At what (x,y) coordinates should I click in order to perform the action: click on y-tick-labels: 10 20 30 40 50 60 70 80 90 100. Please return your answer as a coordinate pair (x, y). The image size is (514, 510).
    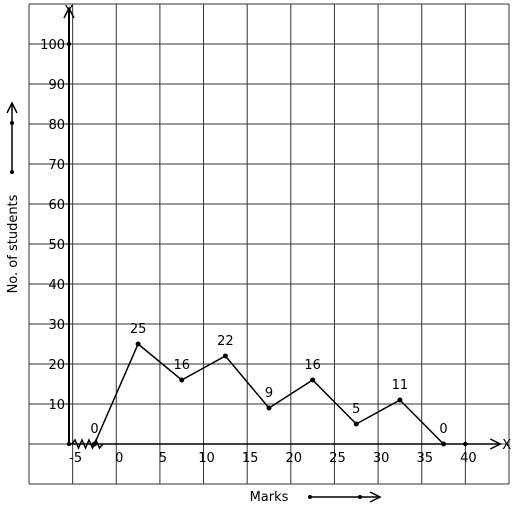
    Looking at the image, I should click on (56, 225).